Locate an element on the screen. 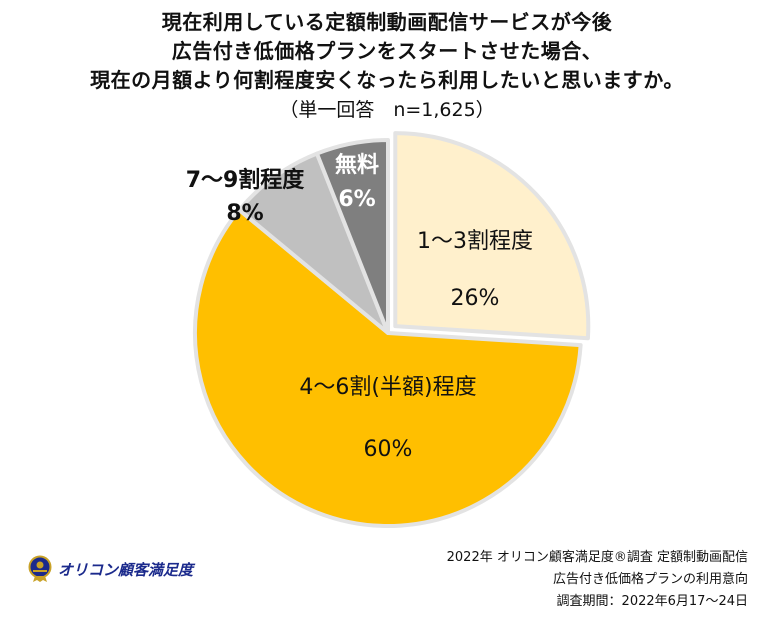  source-line-2: 広告付き低価格プランの利用意向 is located at coordinates (650, 579).